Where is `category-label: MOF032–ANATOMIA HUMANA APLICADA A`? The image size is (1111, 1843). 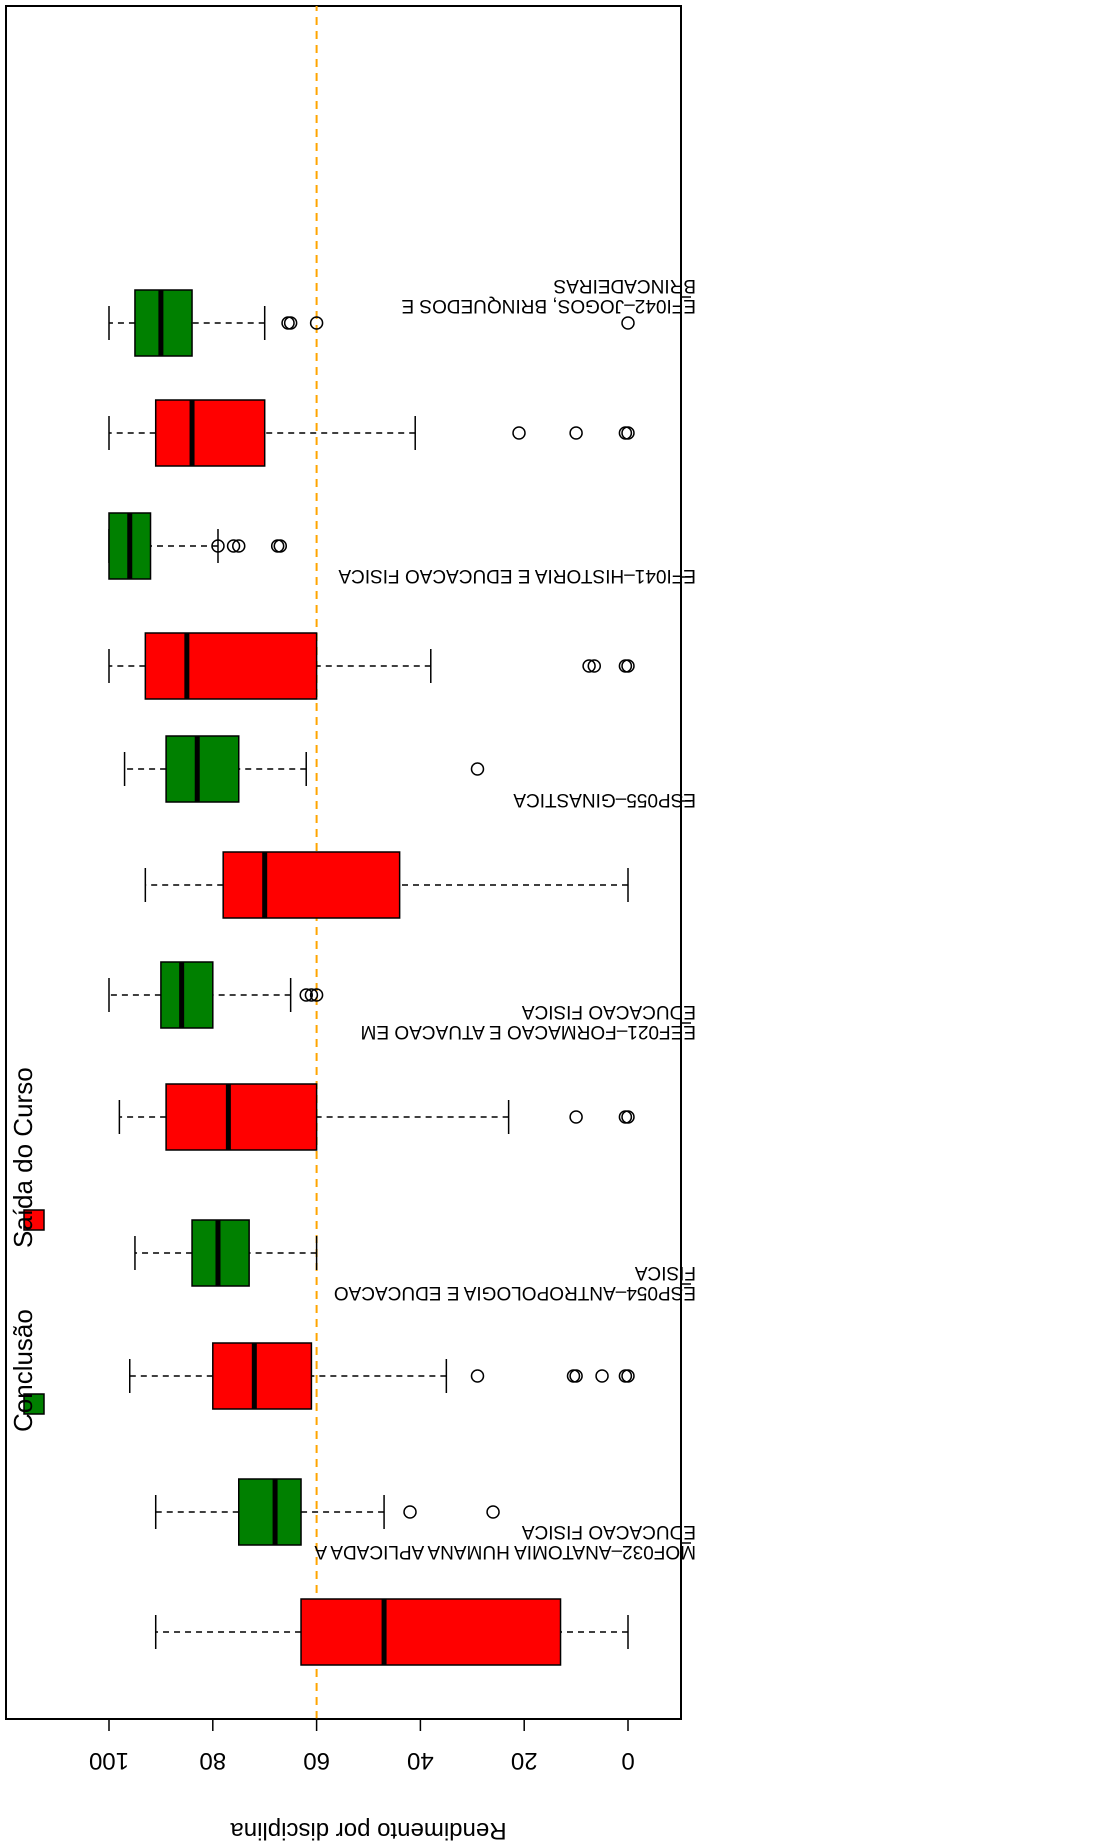 category-label: MOF032–ANATOMIA HUMANA APLICADA A is located at coordinates (505, 1551).